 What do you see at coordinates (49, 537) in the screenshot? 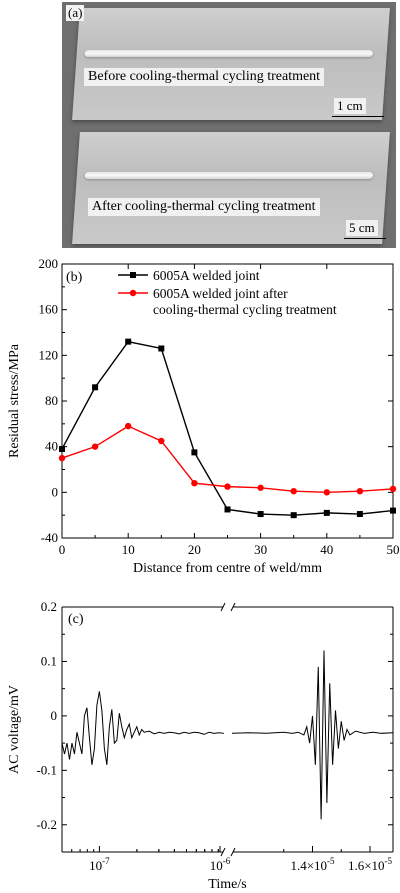
I see `y-tick-label: -40` at bounding box center [49, 537].